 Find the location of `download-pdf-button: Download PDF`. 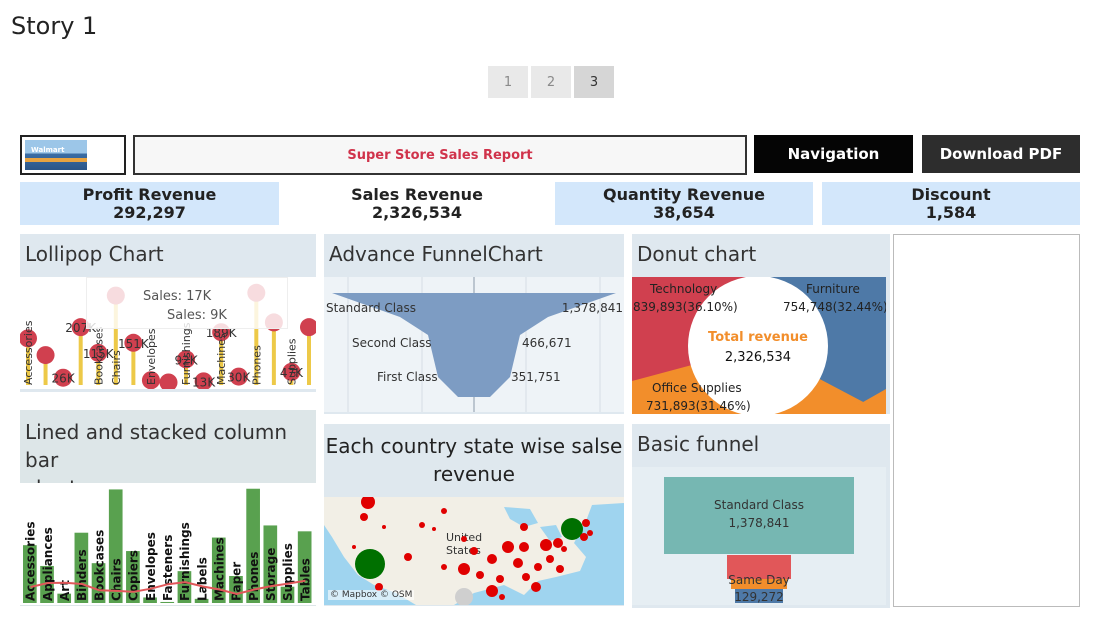

download-pdf-button: Download PDF is located at coordinates (1001, 154).